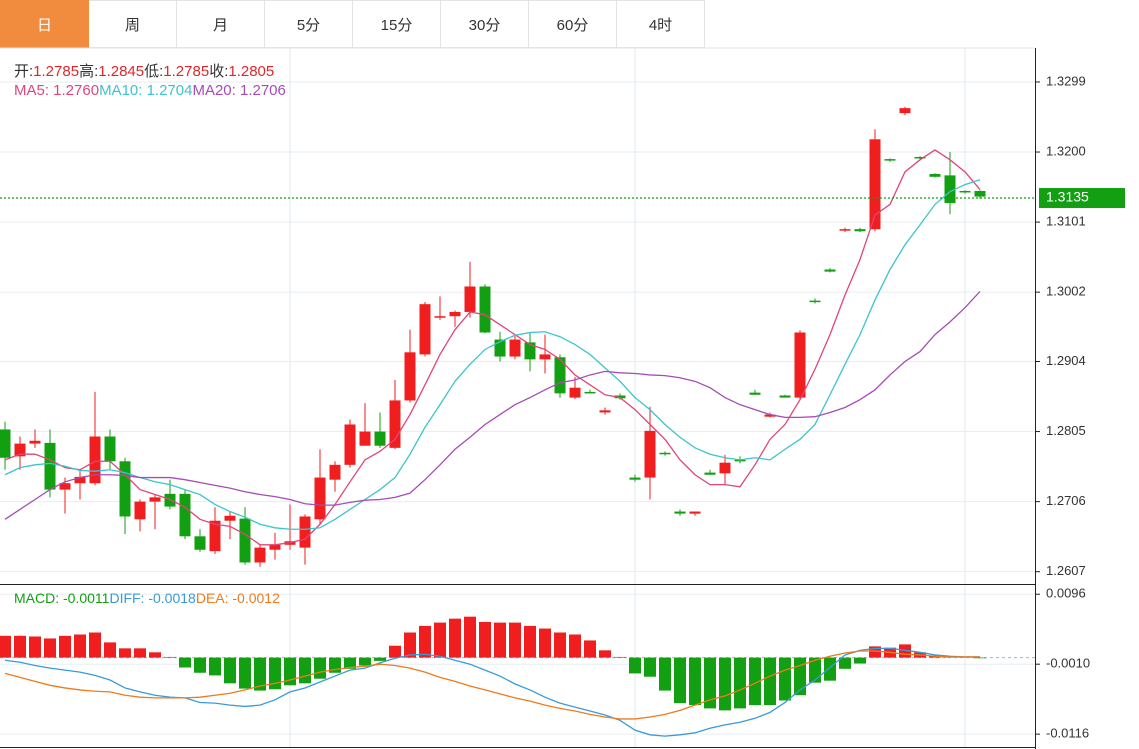  I want to click on readout-label: 低:, so click(154, 71).